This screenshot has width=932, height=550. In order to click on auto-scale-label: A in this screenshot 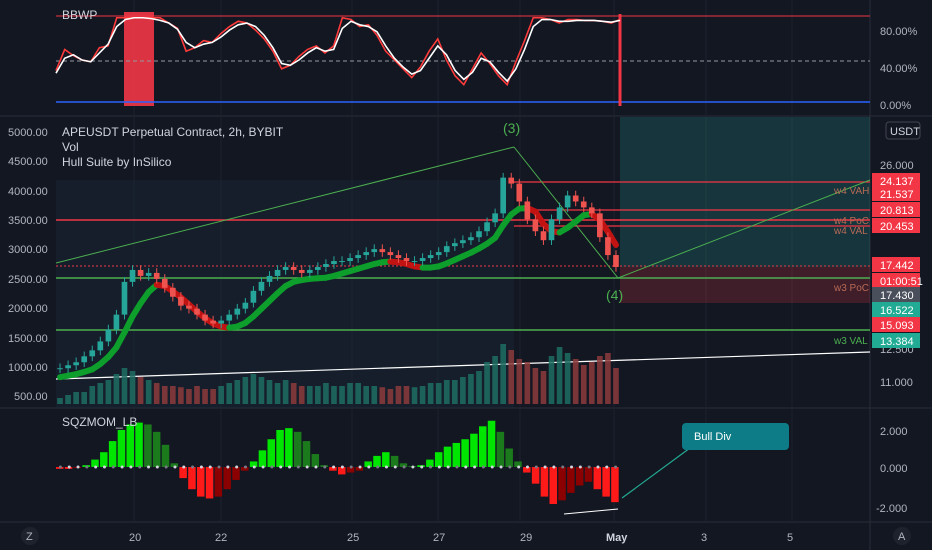, I will do `click(902, 537)`.